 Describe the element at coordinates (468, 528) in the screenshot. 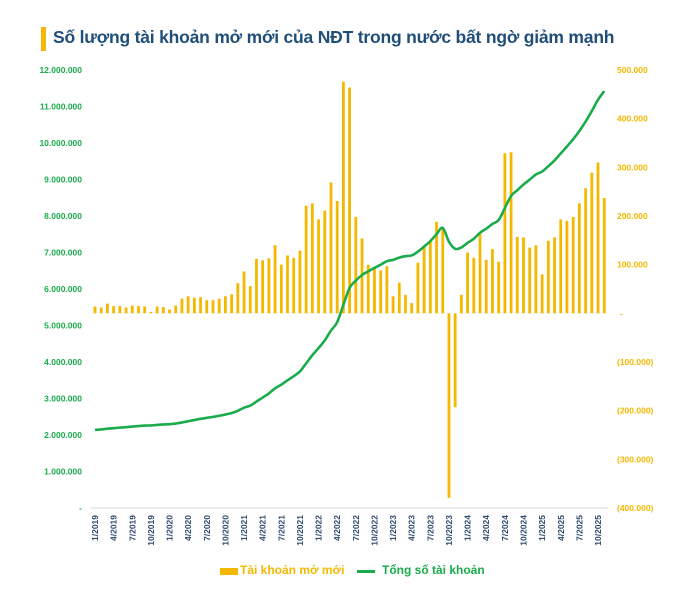

I see `x-tick-label: 1/2024` at that location.